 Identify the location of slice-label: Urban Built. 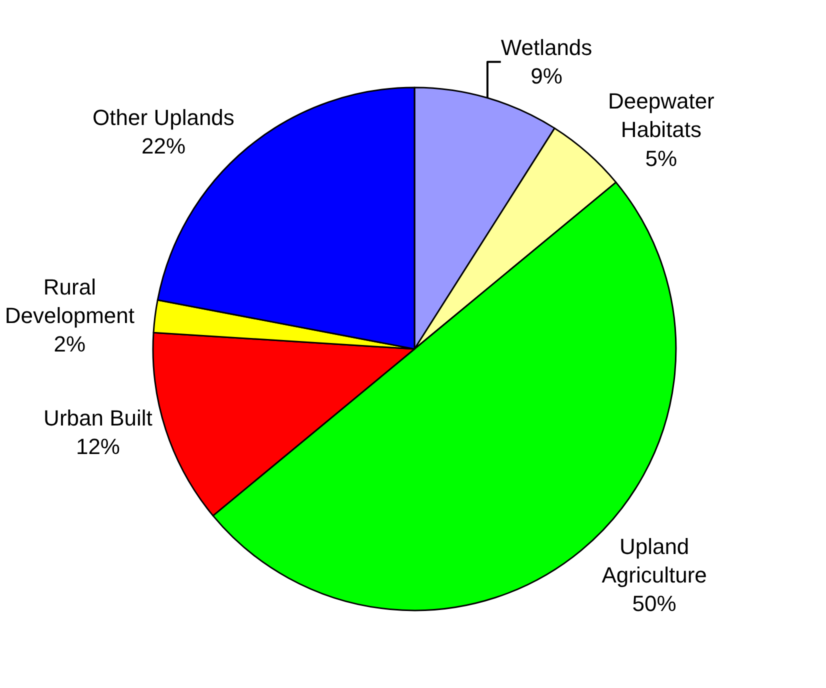
(98, 418).